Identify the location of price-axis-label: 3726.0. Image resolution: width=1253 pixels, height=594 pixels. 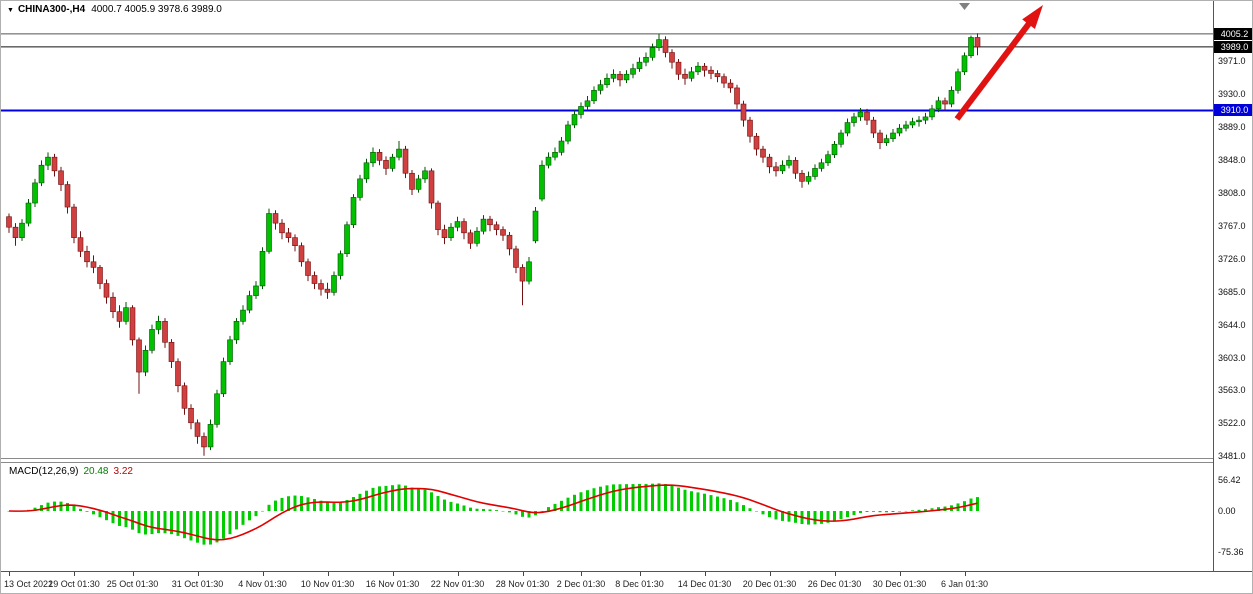
(1232, 258).